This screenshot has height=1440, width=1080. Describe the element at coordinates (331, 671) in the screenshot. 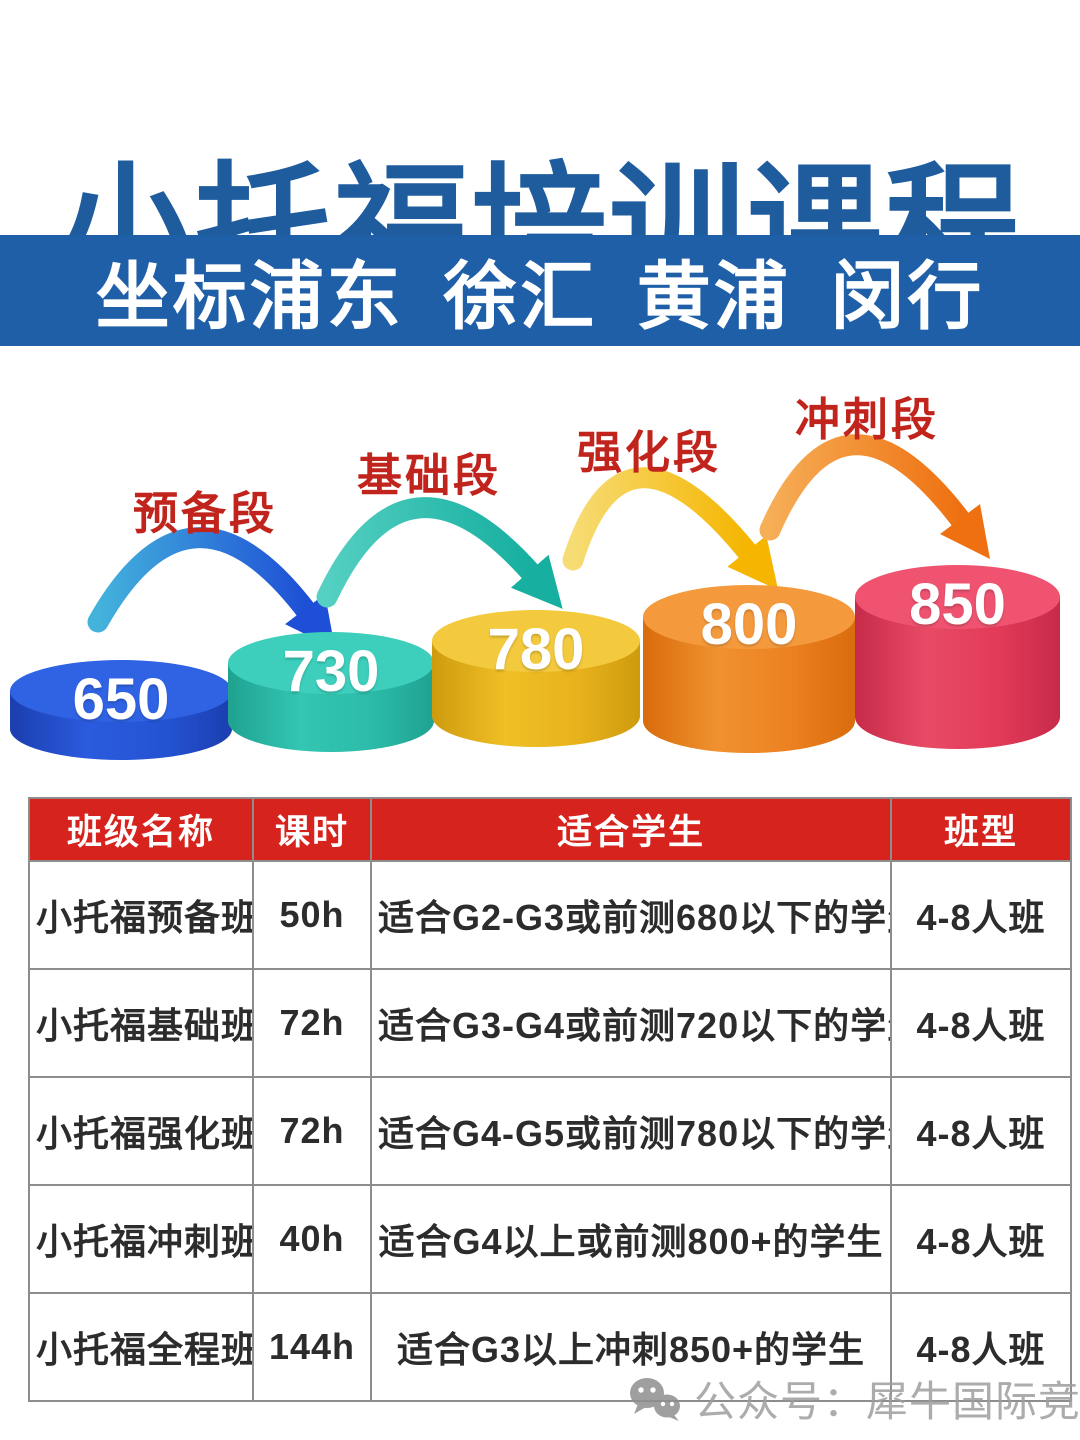

I see `score-value: 730` at that location.